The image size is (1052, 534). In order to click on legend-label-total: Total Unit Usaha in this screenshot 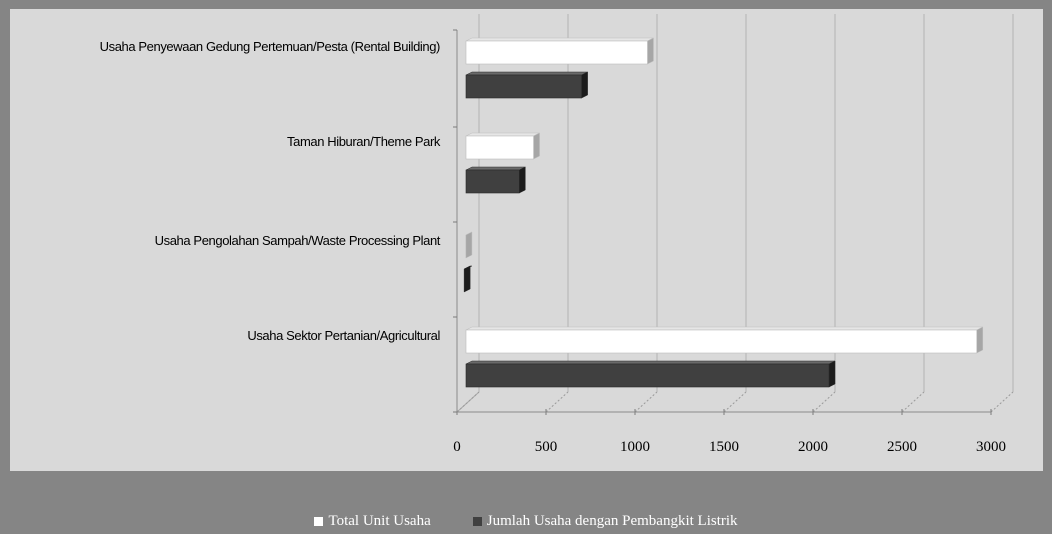, I will do `click(379, 521)`.